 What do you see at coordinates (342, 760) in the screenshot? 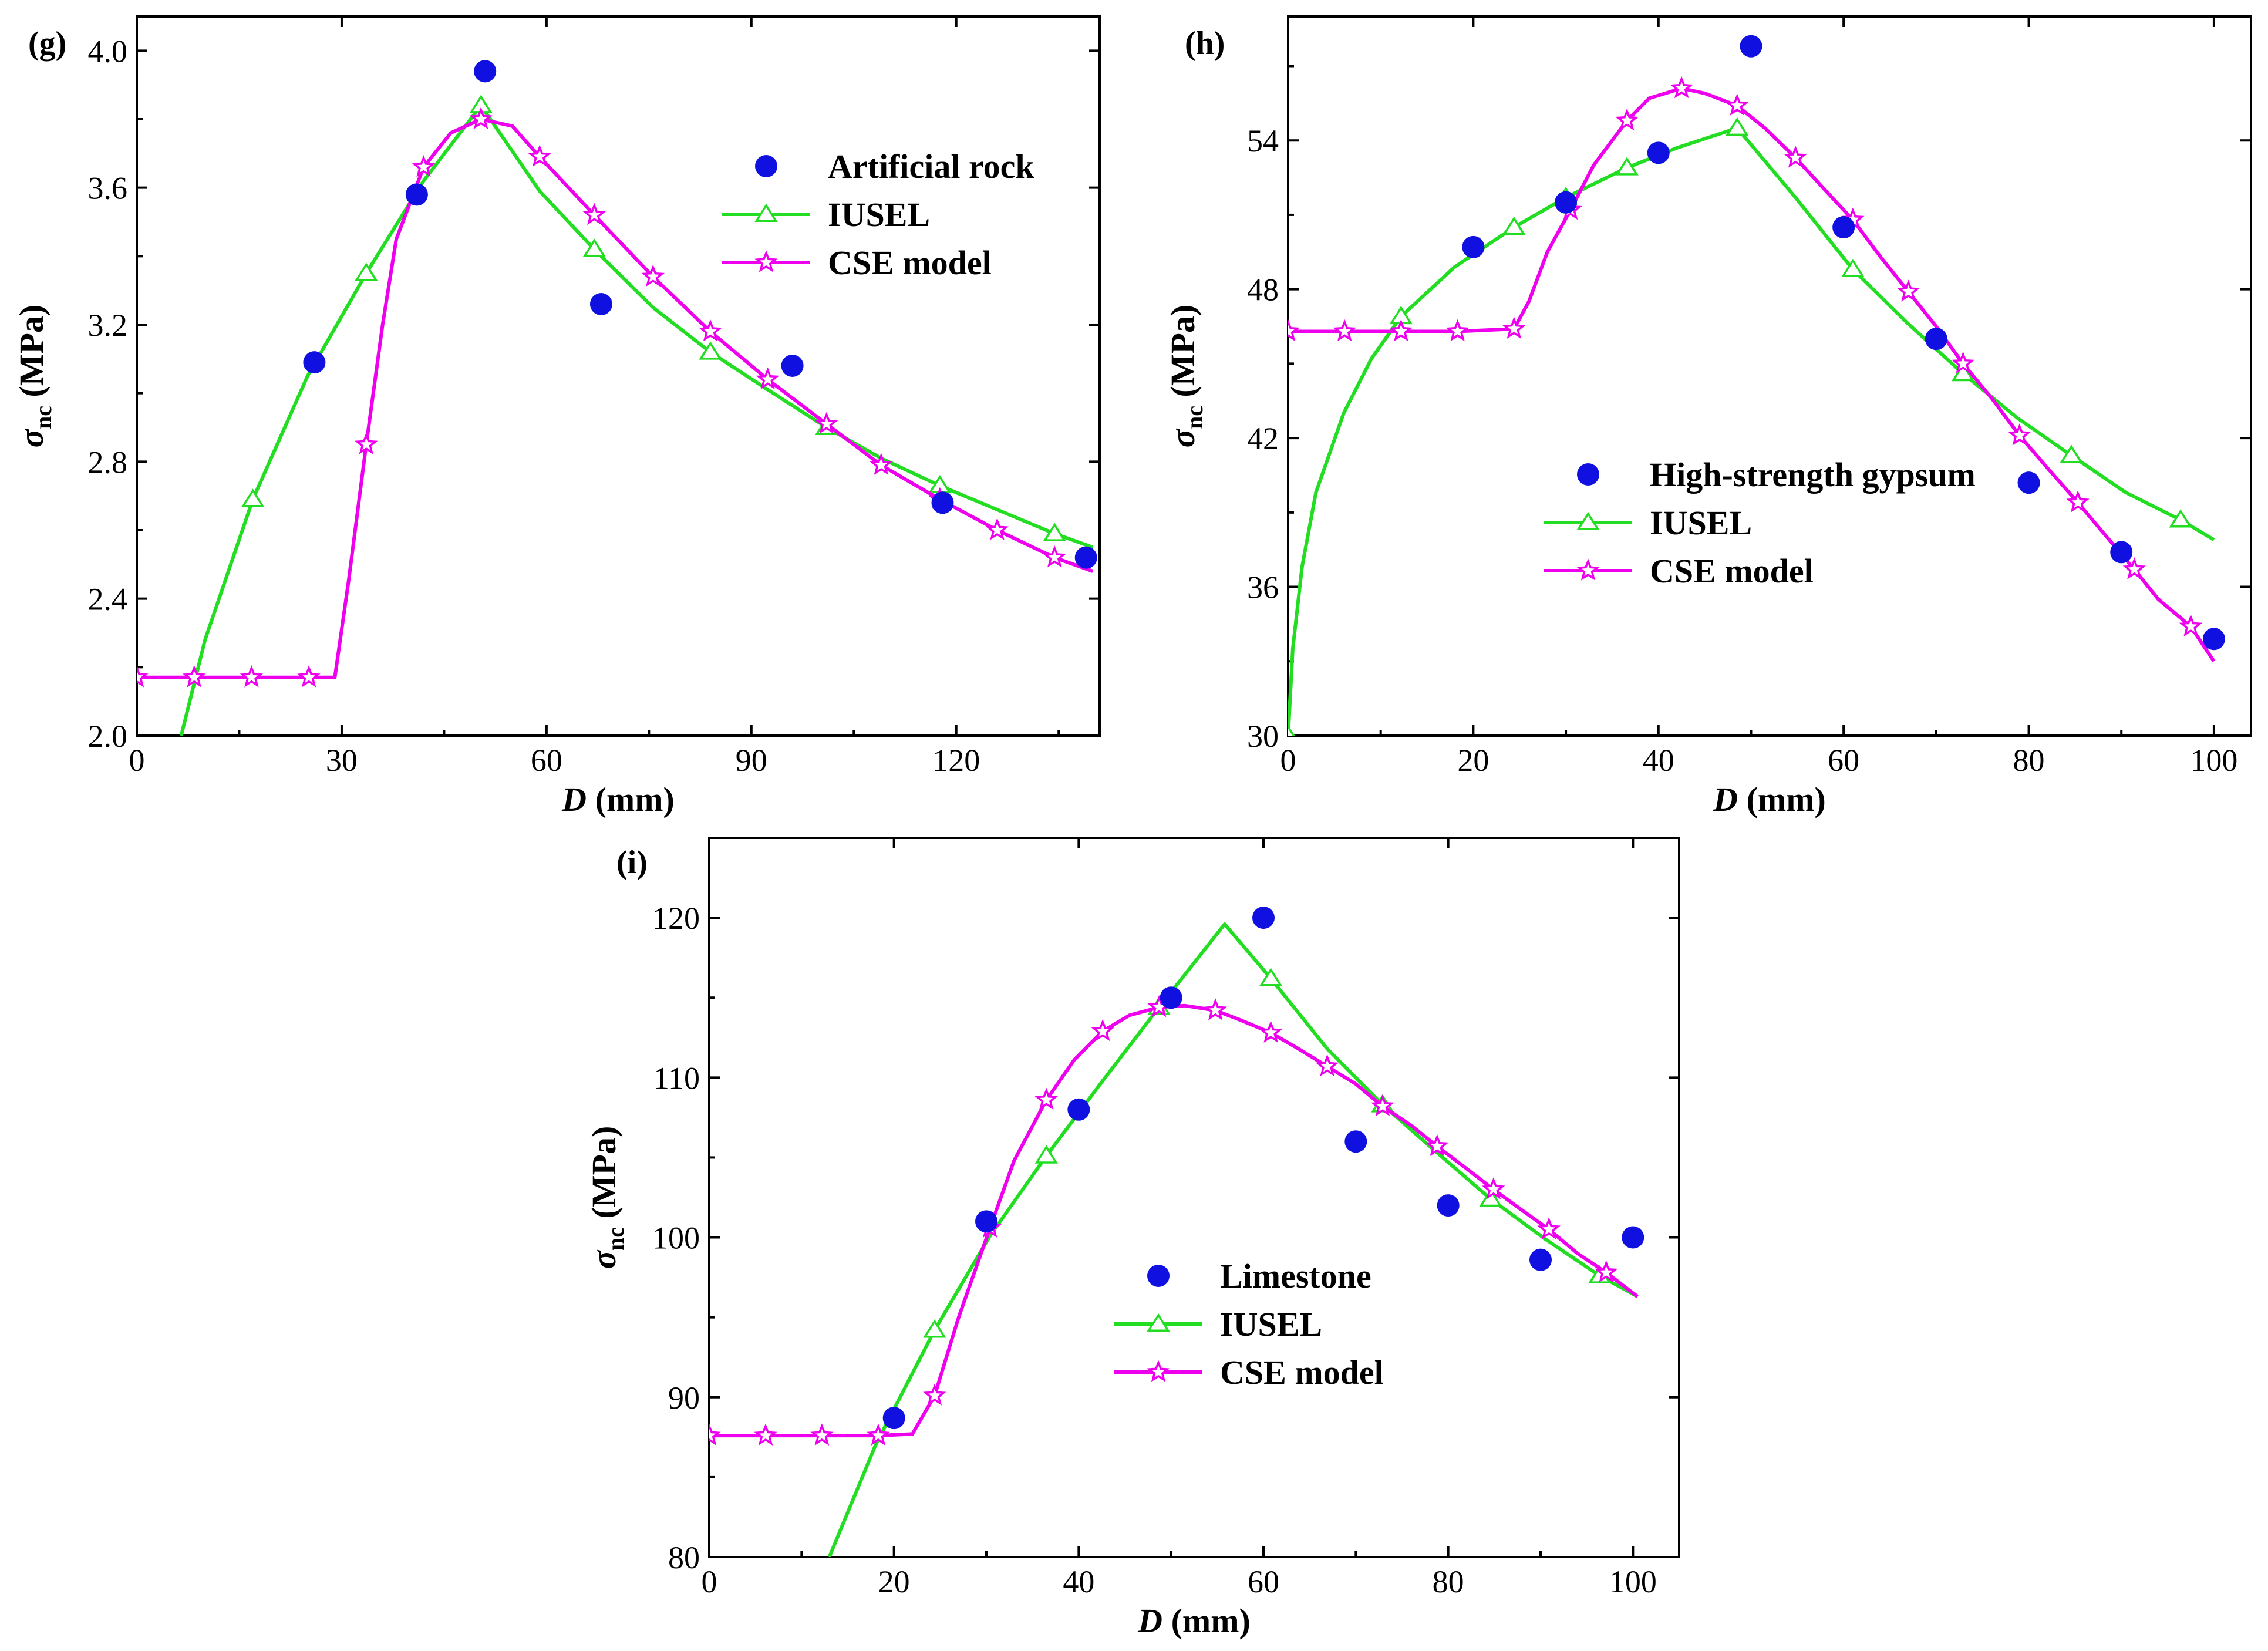
I see `x-tick-label: 30` at bounding box center [342, 760].